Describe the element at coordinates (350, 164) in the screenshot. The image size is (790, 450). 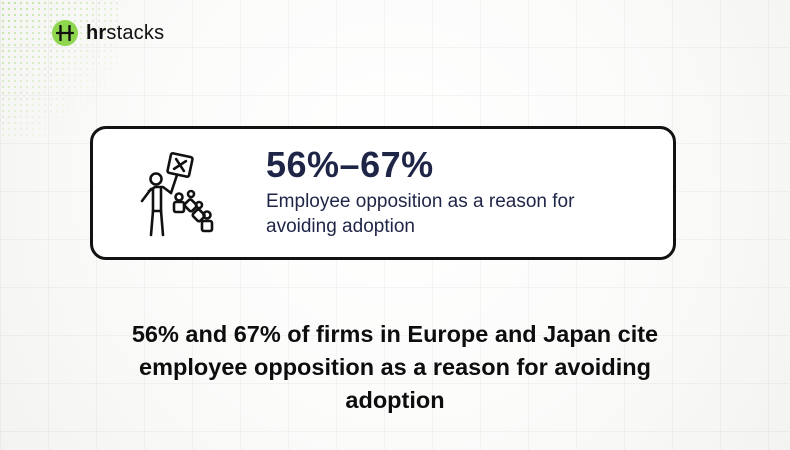
I see `stat-figure: 56%–67%` at that location.